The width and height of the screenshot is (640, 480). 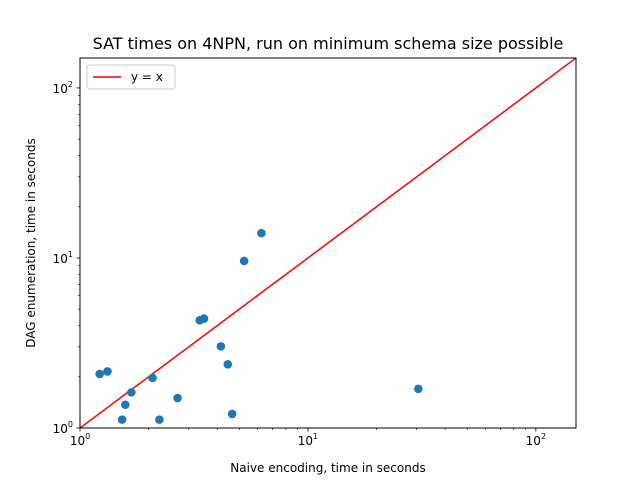 I want to click on legend-box, so click(x=131, y=77).